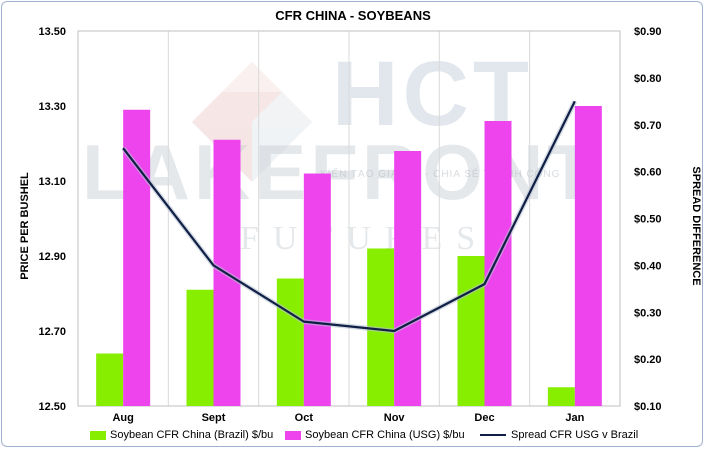  What do you see at coordinates (493, 435) in the screenshot?
I see `legend-line-spread` at bounding box center [493, 435].